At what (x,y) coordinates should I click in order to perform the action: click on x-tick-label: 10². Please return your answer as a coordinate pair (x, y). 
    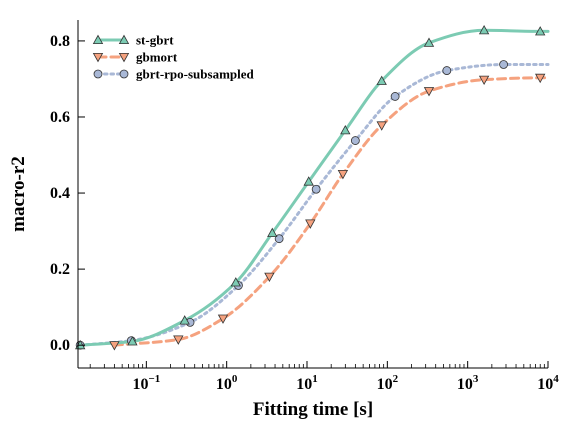
    Looking at the image, I should click on (388, 383).